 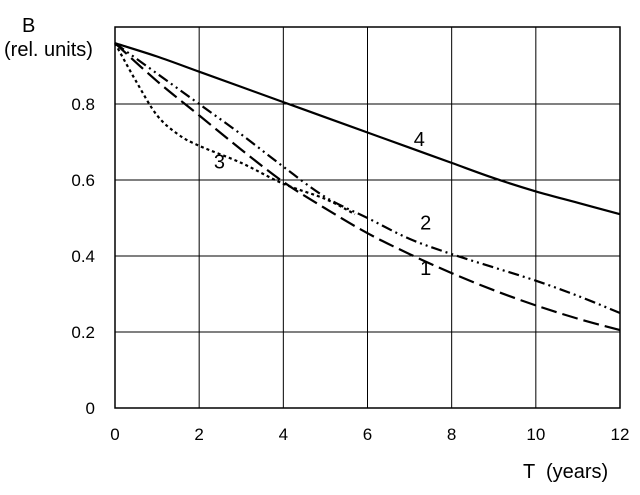 What do you see at coordinates (83, 180) in the screenshot?
I see `y-tick-label: 0.6` at bounding box center [83, 180].